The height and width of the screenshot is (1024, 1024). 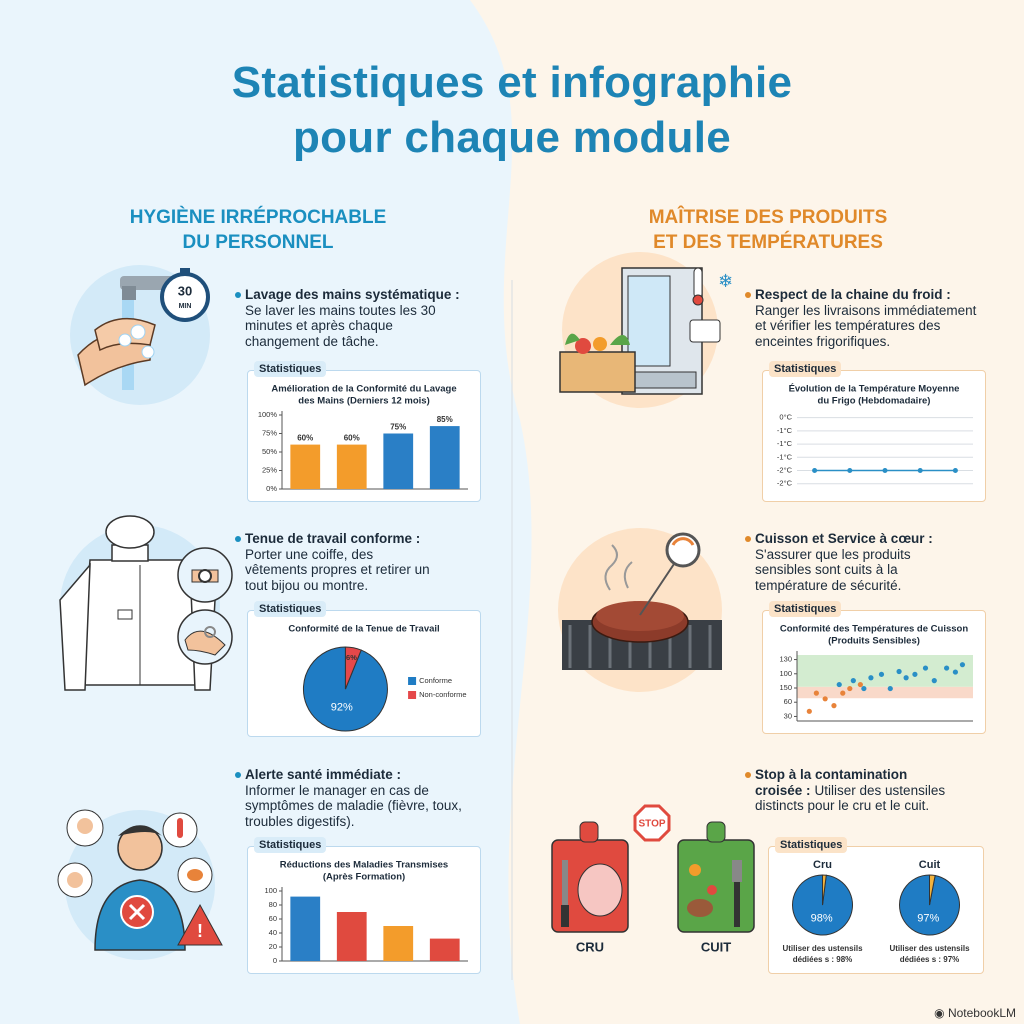 I want to click on bold-text: croisée :, so click(x=783, y=790).